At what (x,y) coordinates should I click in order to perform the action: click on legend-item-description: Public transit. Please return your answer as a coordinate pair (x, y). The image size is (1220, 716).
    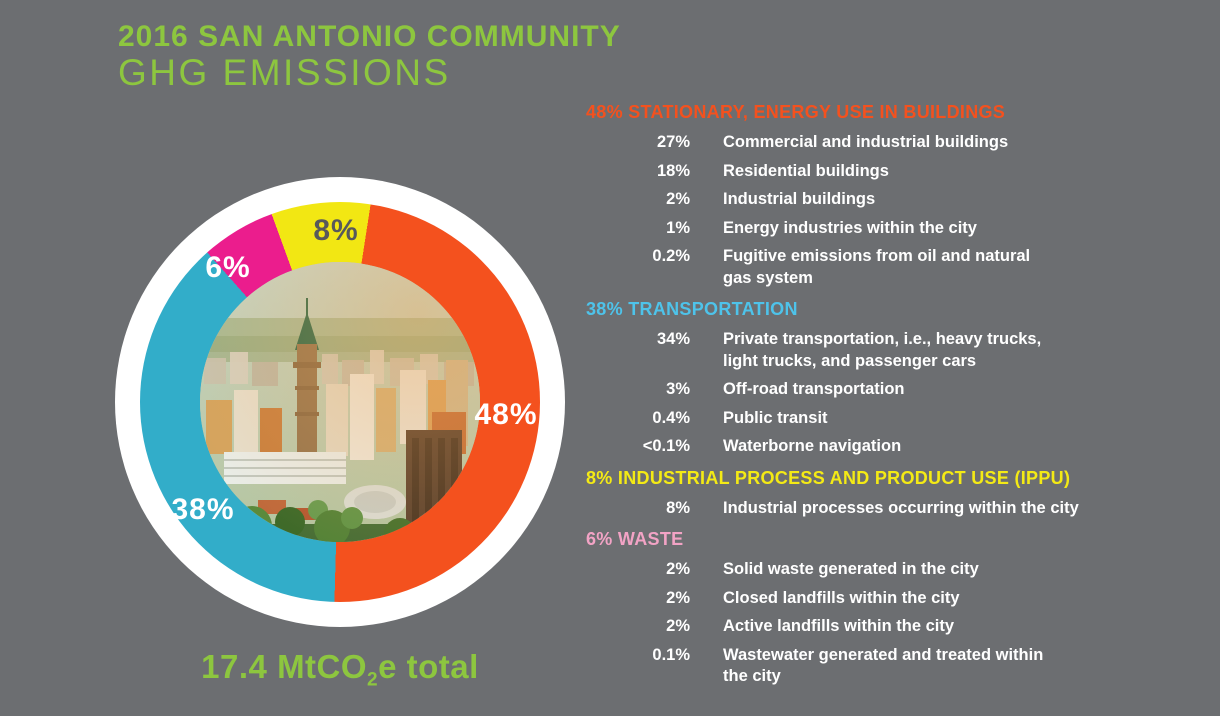
    Looking at the image, I should click on (775, 417).